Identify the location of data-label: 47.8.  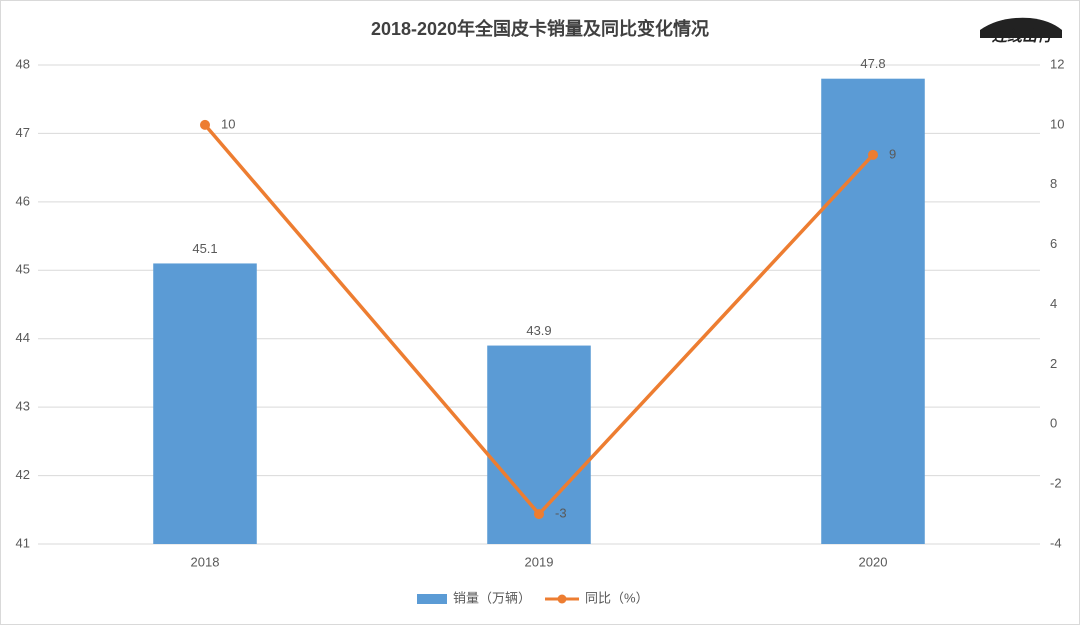
(872, 63).